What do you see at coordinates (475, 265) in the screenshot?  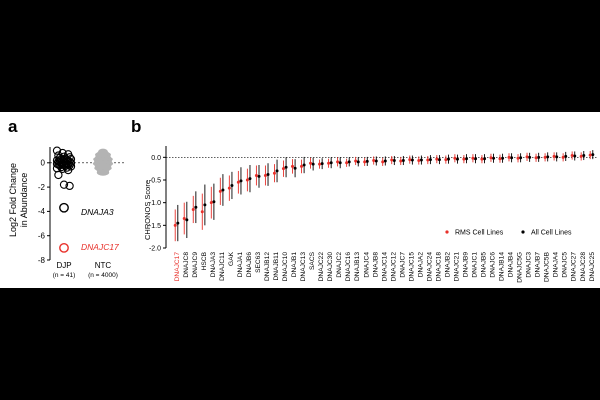 I see `panel-b-xtick-label: DNAJC1` at bounding box center [475, 265].